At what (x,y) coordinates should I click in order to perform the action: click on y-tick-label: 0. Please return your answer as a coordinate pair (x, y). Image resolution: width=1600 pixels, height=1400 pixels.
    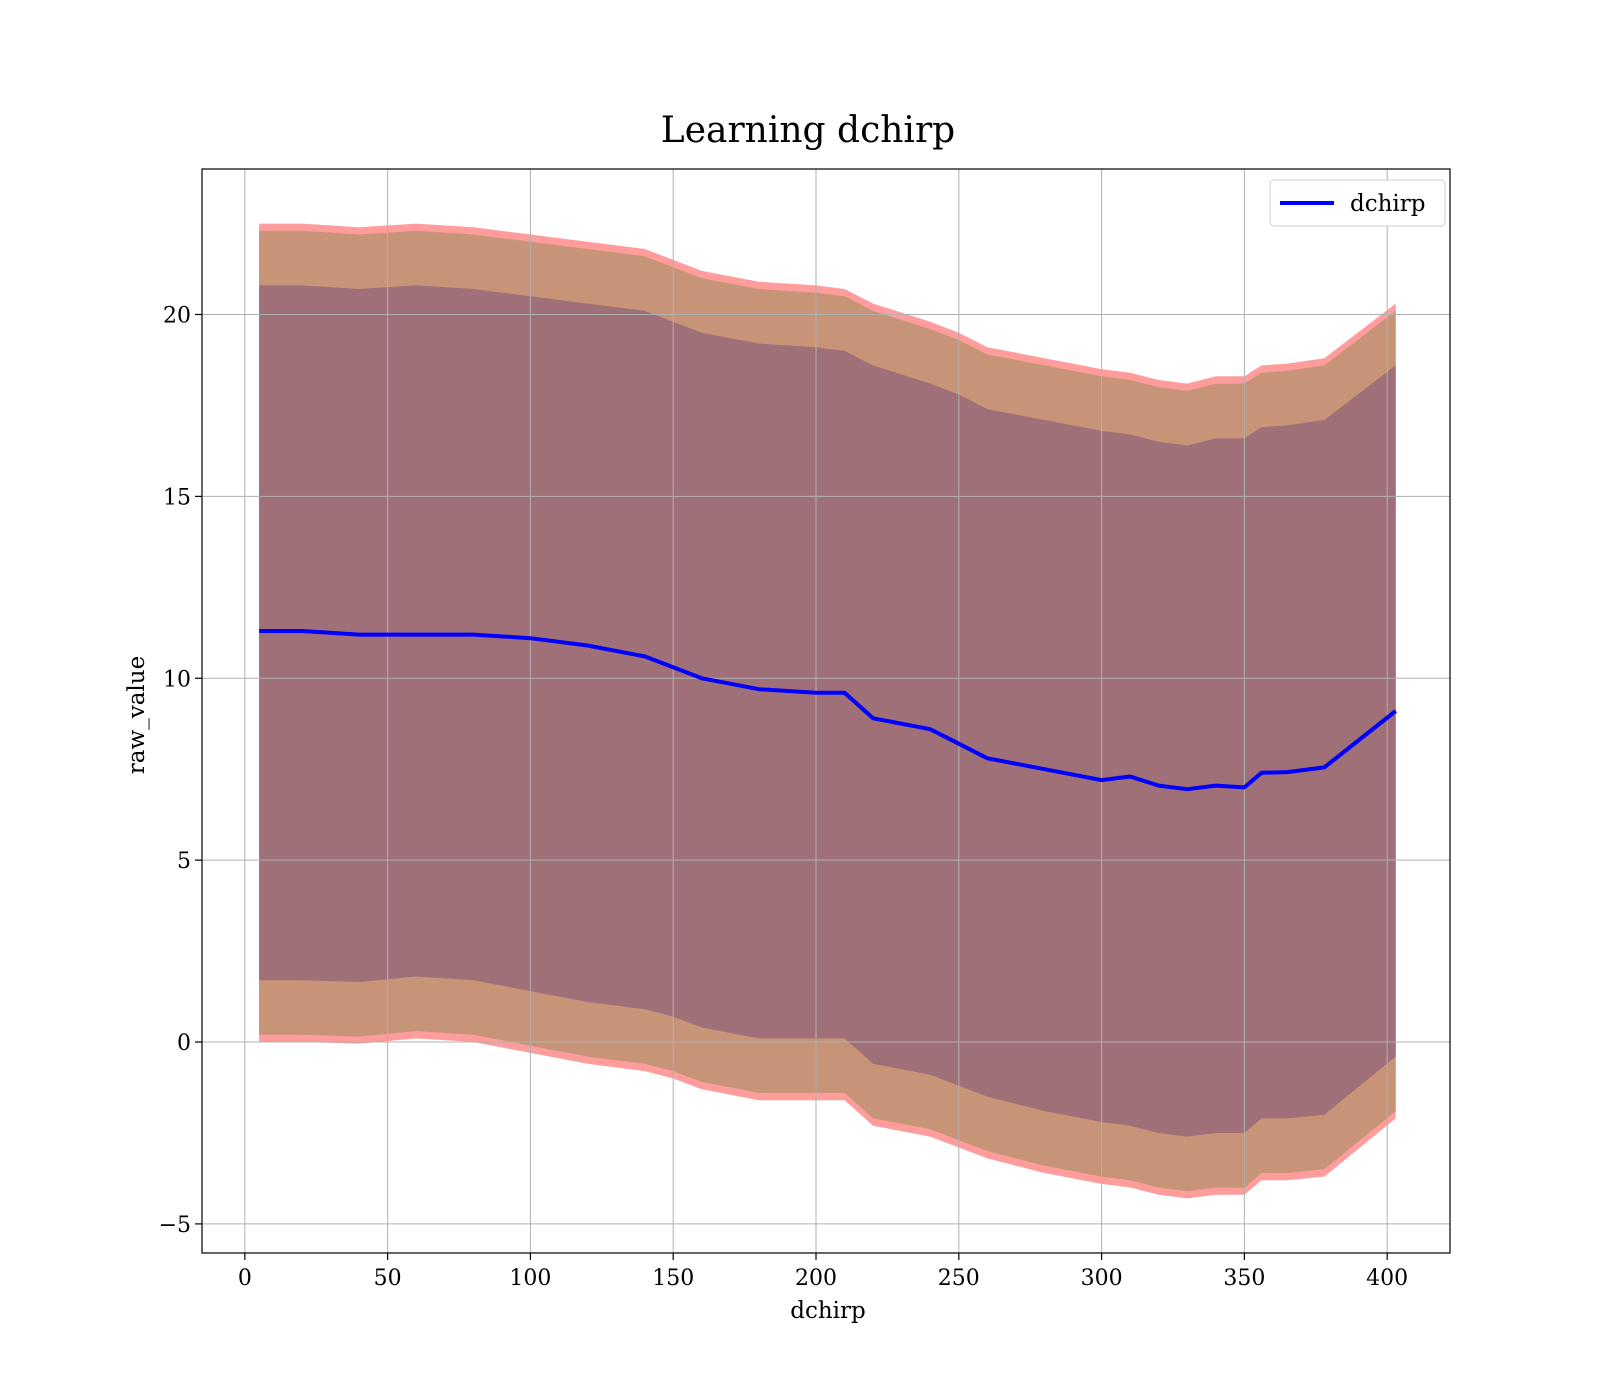
    Looking at the image, I should click on (184, 1043).